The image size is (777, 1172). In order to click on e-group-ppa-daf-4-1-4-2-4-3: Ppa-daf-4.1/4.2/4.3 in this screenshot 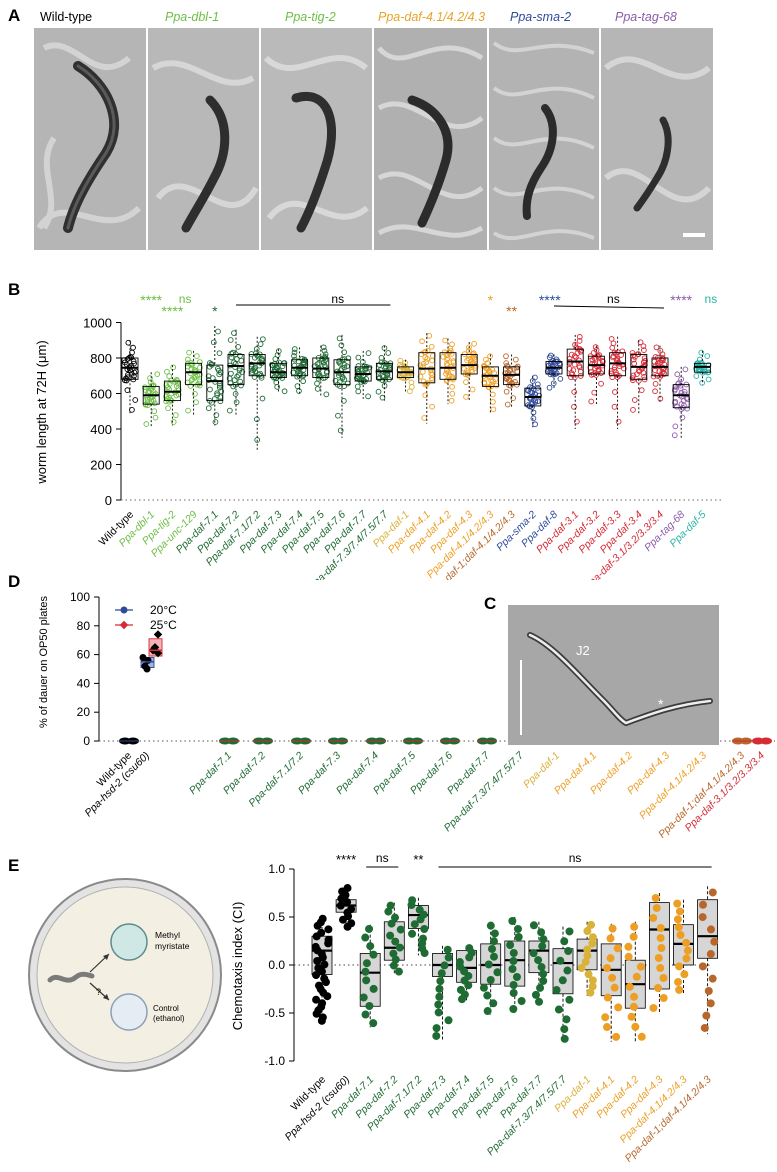, I will do `click(656, 1022)`.